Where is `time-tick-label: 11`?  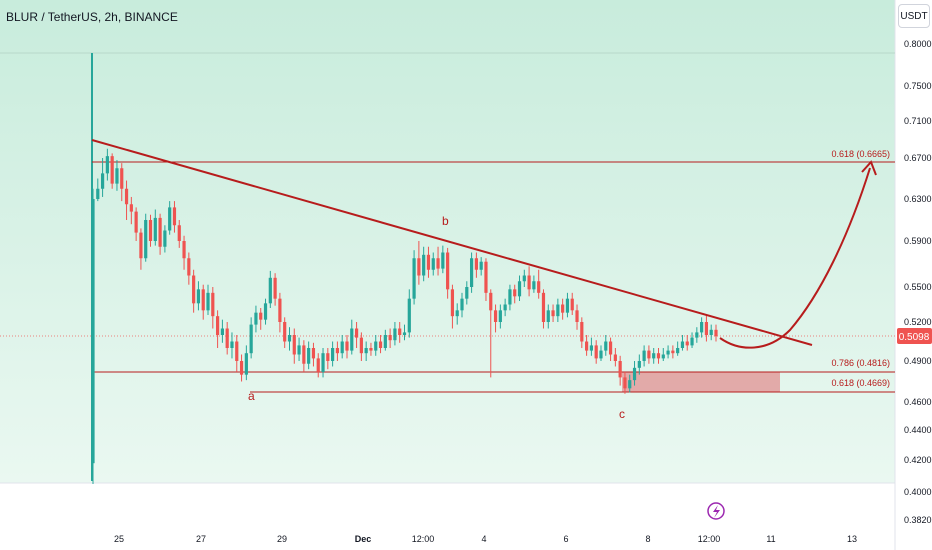
time-tick-label: 11 is located at coordinates (770, 539).